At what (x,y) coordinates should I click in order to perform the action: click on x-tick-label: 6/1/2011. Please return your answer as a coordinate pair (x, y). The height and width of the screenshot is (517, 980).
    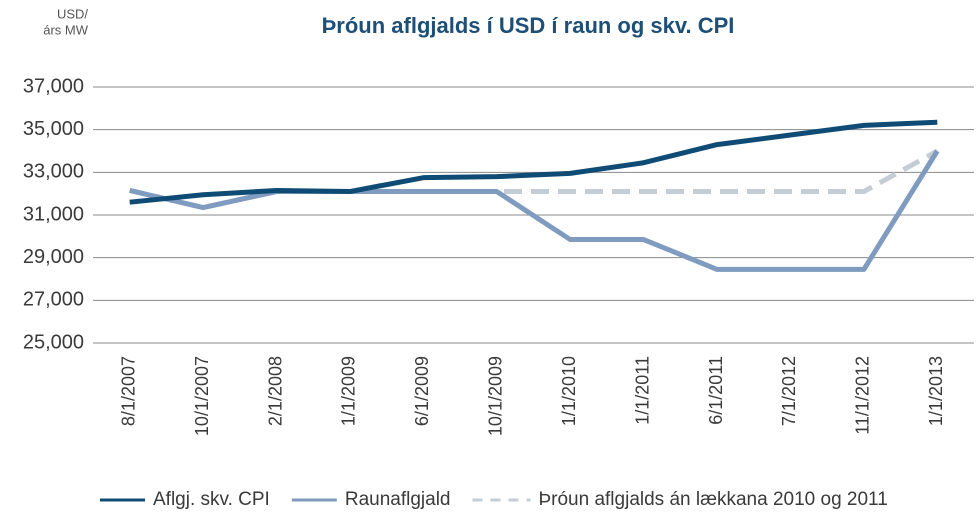
    Looking at the image, I should click on (716, 390).